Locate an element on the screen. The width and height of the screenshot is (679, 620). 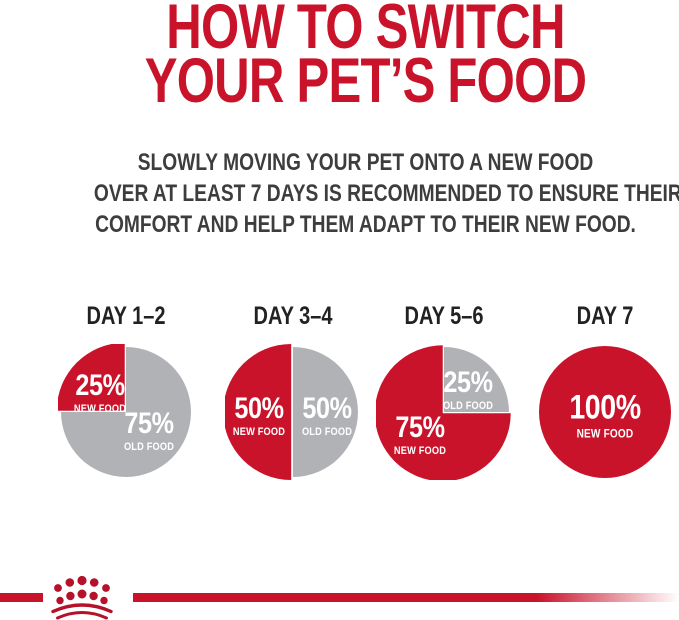
royal-canin-crown-icon is located at coordinates (82, 597).